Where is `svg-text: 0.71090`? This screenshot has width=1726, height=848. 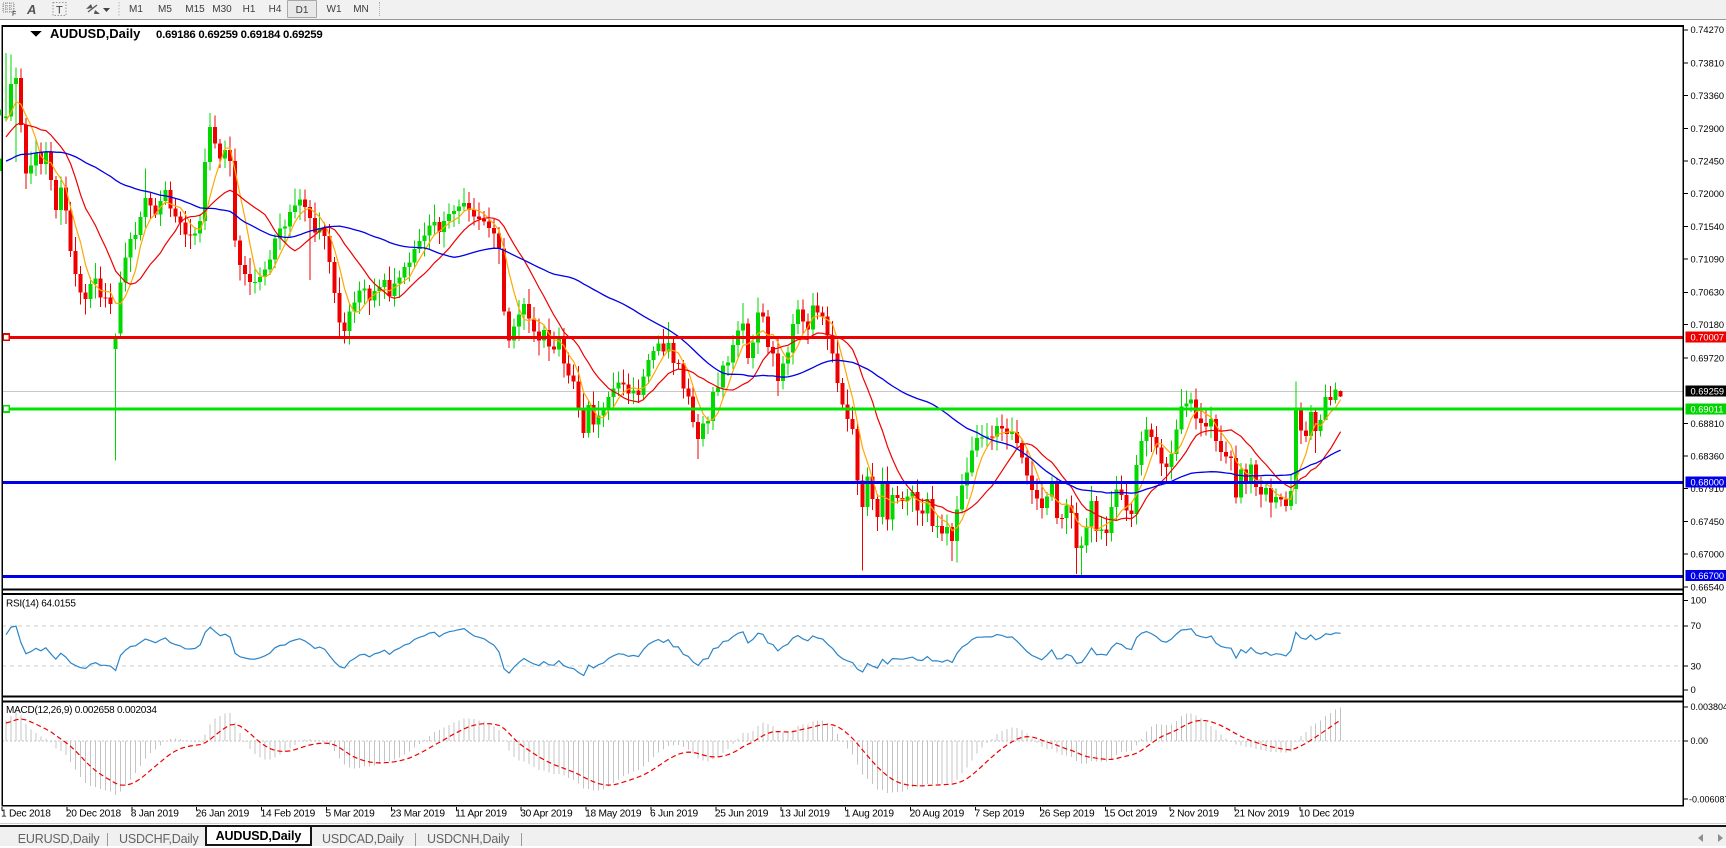 svg-text: 0.71090 is located at coordinates (1708, 260).